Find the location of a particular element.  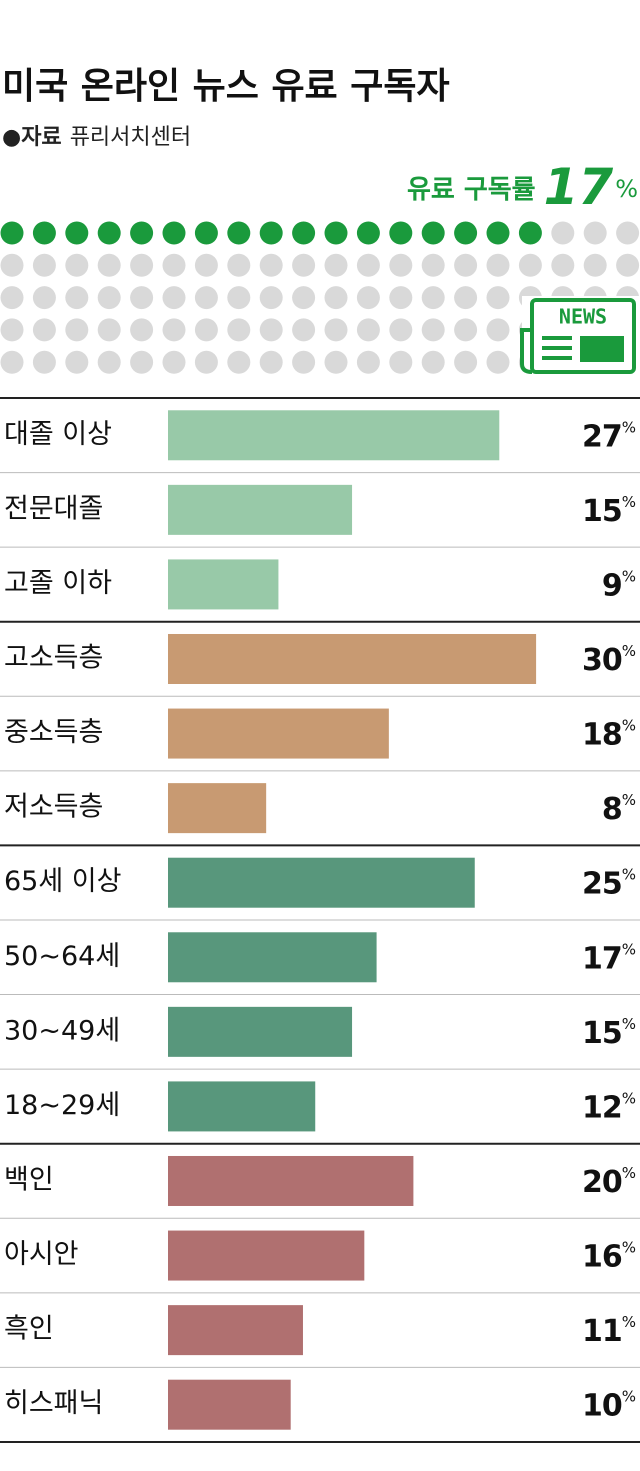

value-label: 20% is located at coordinates (609, 1181).